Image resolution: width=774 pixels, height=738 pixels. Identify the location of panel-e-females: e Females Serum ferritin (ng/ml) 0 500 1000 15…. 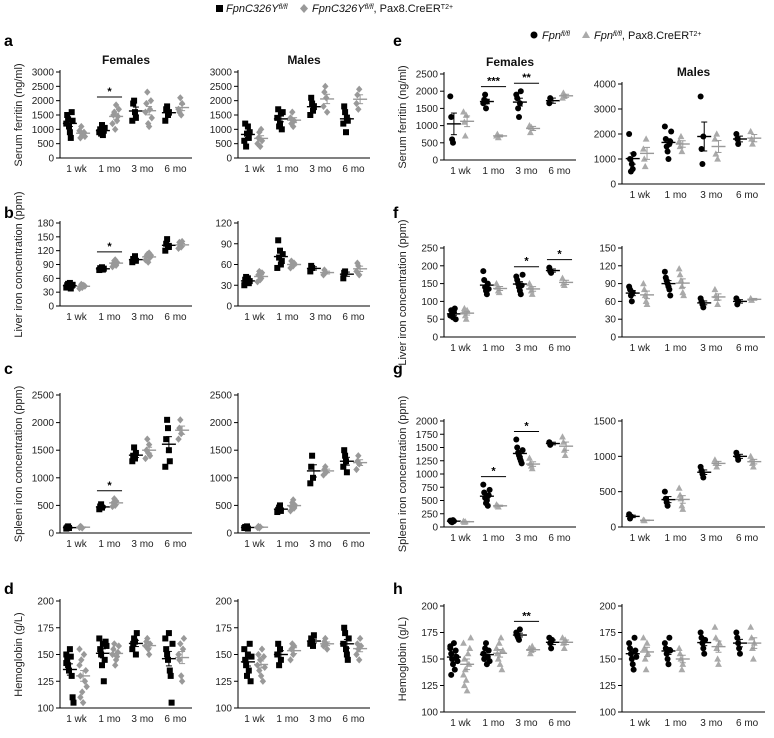
(484, 105).